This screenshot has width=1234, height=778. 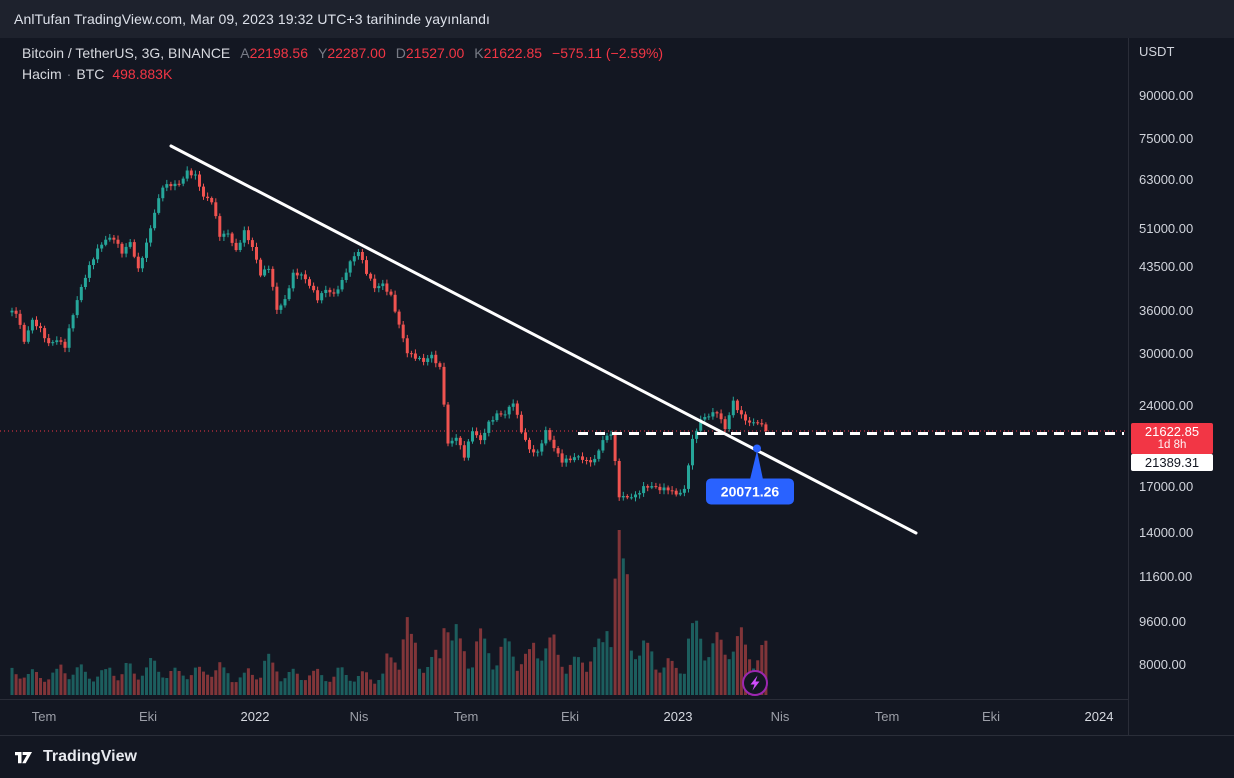 I want to click on price-axis-label: 36000.00, so click(x=1166, y=311).